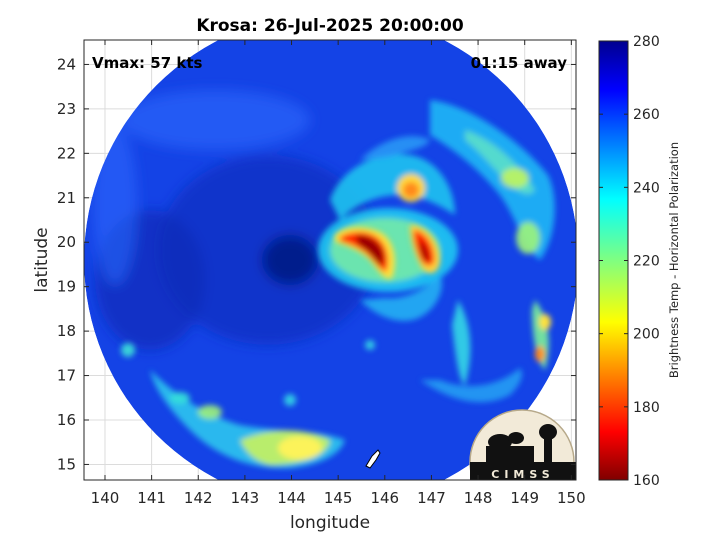 This screenshot has width=720, height=540. What do you see at coordinates (471, 385) in the screenshot?
I see `southeast-band` at bounding box center [471, 385].